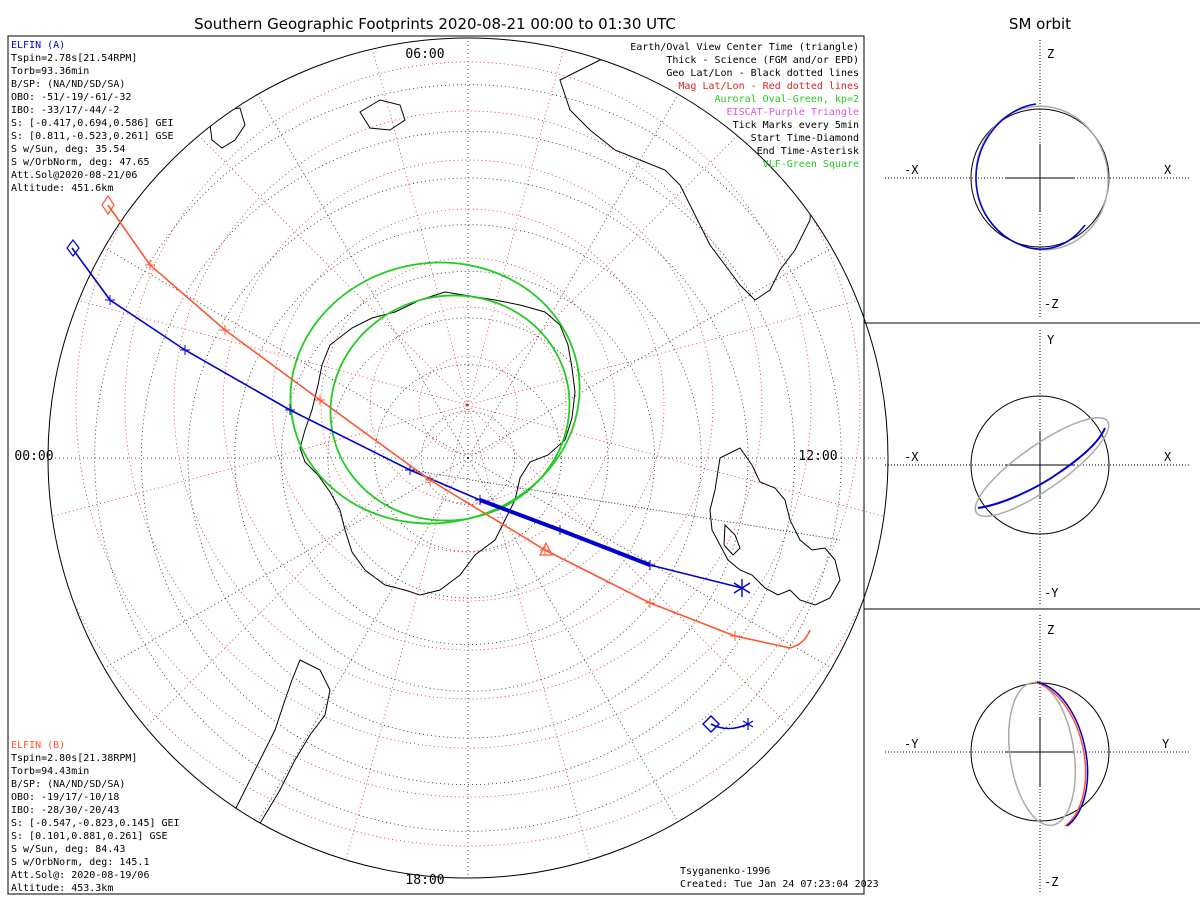 The image size is (1200, 900). What do you see at coordinates (1051, 340) in the screenshot?
I see `sm-label-top: Y` at bounding box center [1051, 340].